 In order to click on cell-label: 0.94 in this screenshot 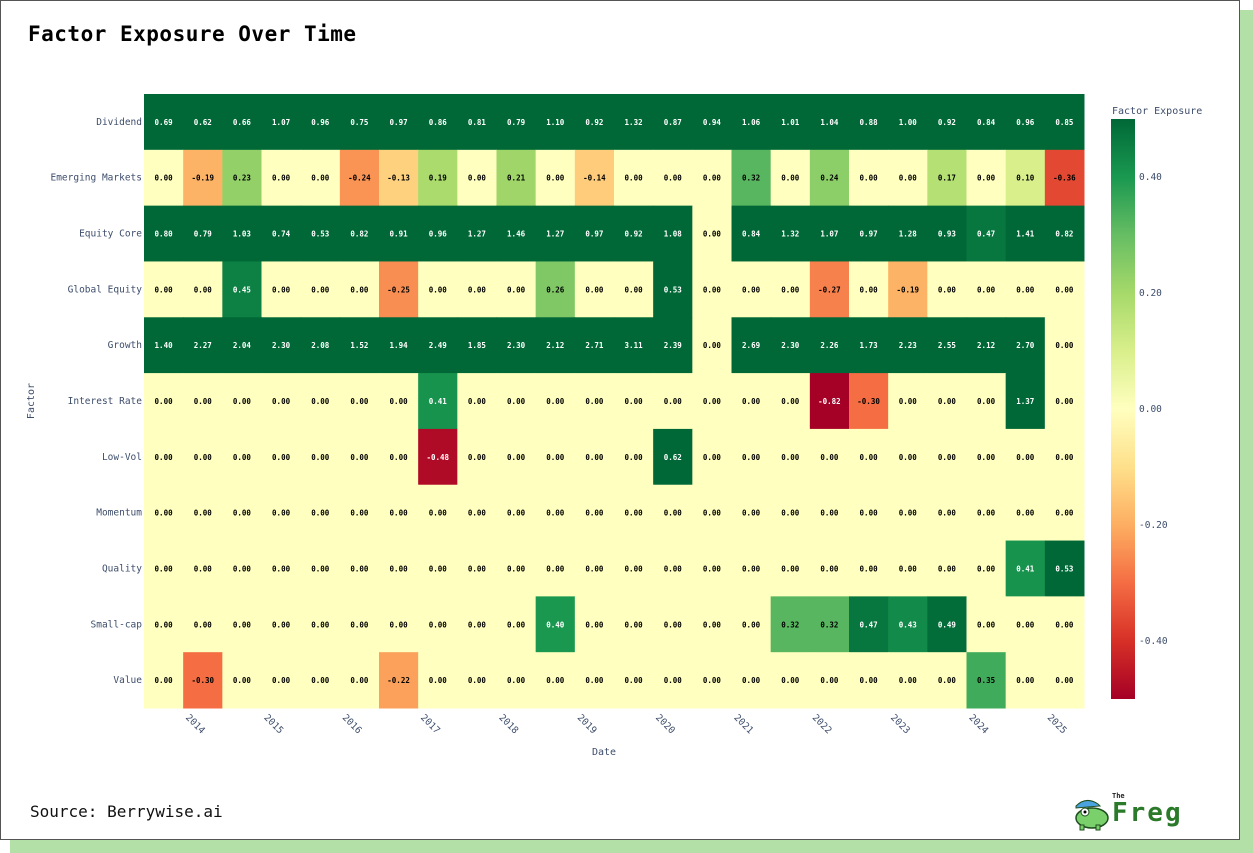, I will do `click(712, 122)`.